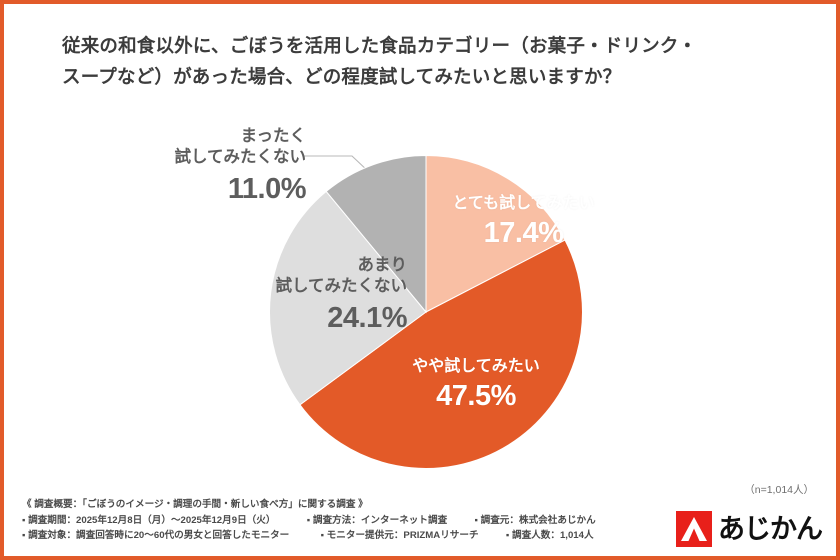 The height and width of the screenshot is (560, 840). I want to click on slice-label-totemo: とても試してみたい 17.4%, so click(523, 223).